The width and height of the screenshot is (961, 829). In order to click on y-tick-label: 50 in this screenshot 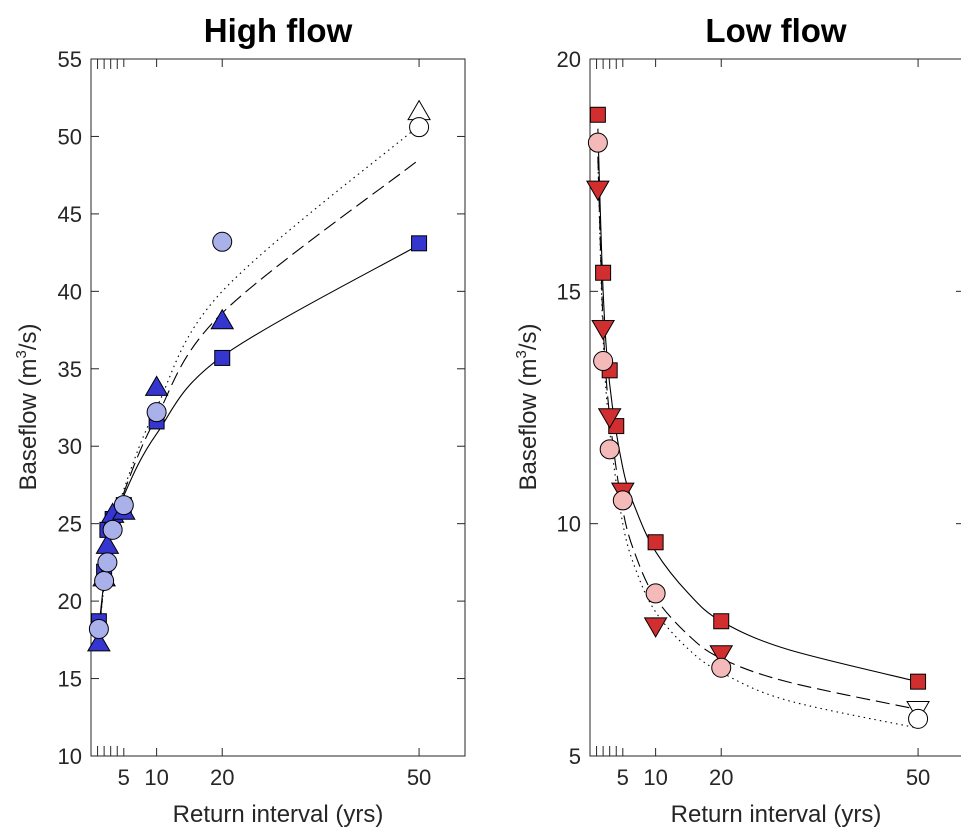, I will do `click(70, 136)`.